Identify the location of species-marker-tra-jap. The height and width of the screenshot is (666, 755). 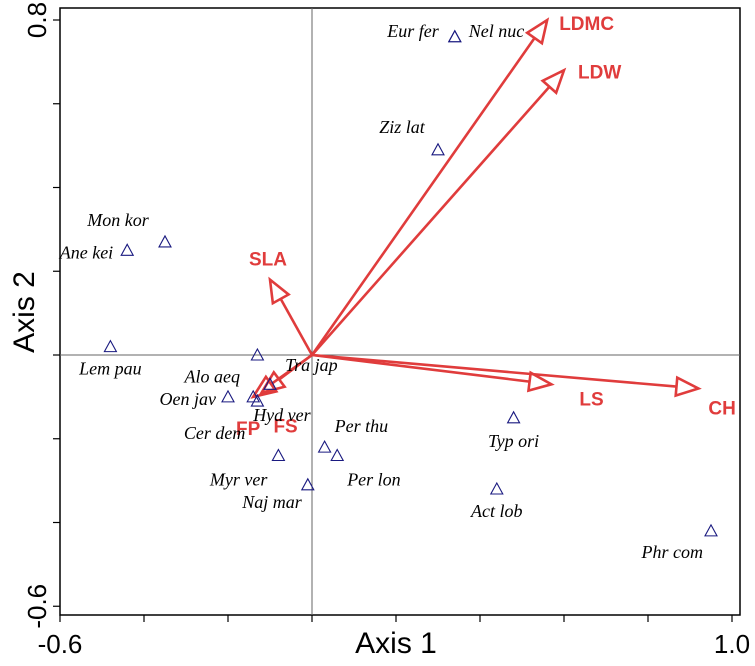
(257, 354).